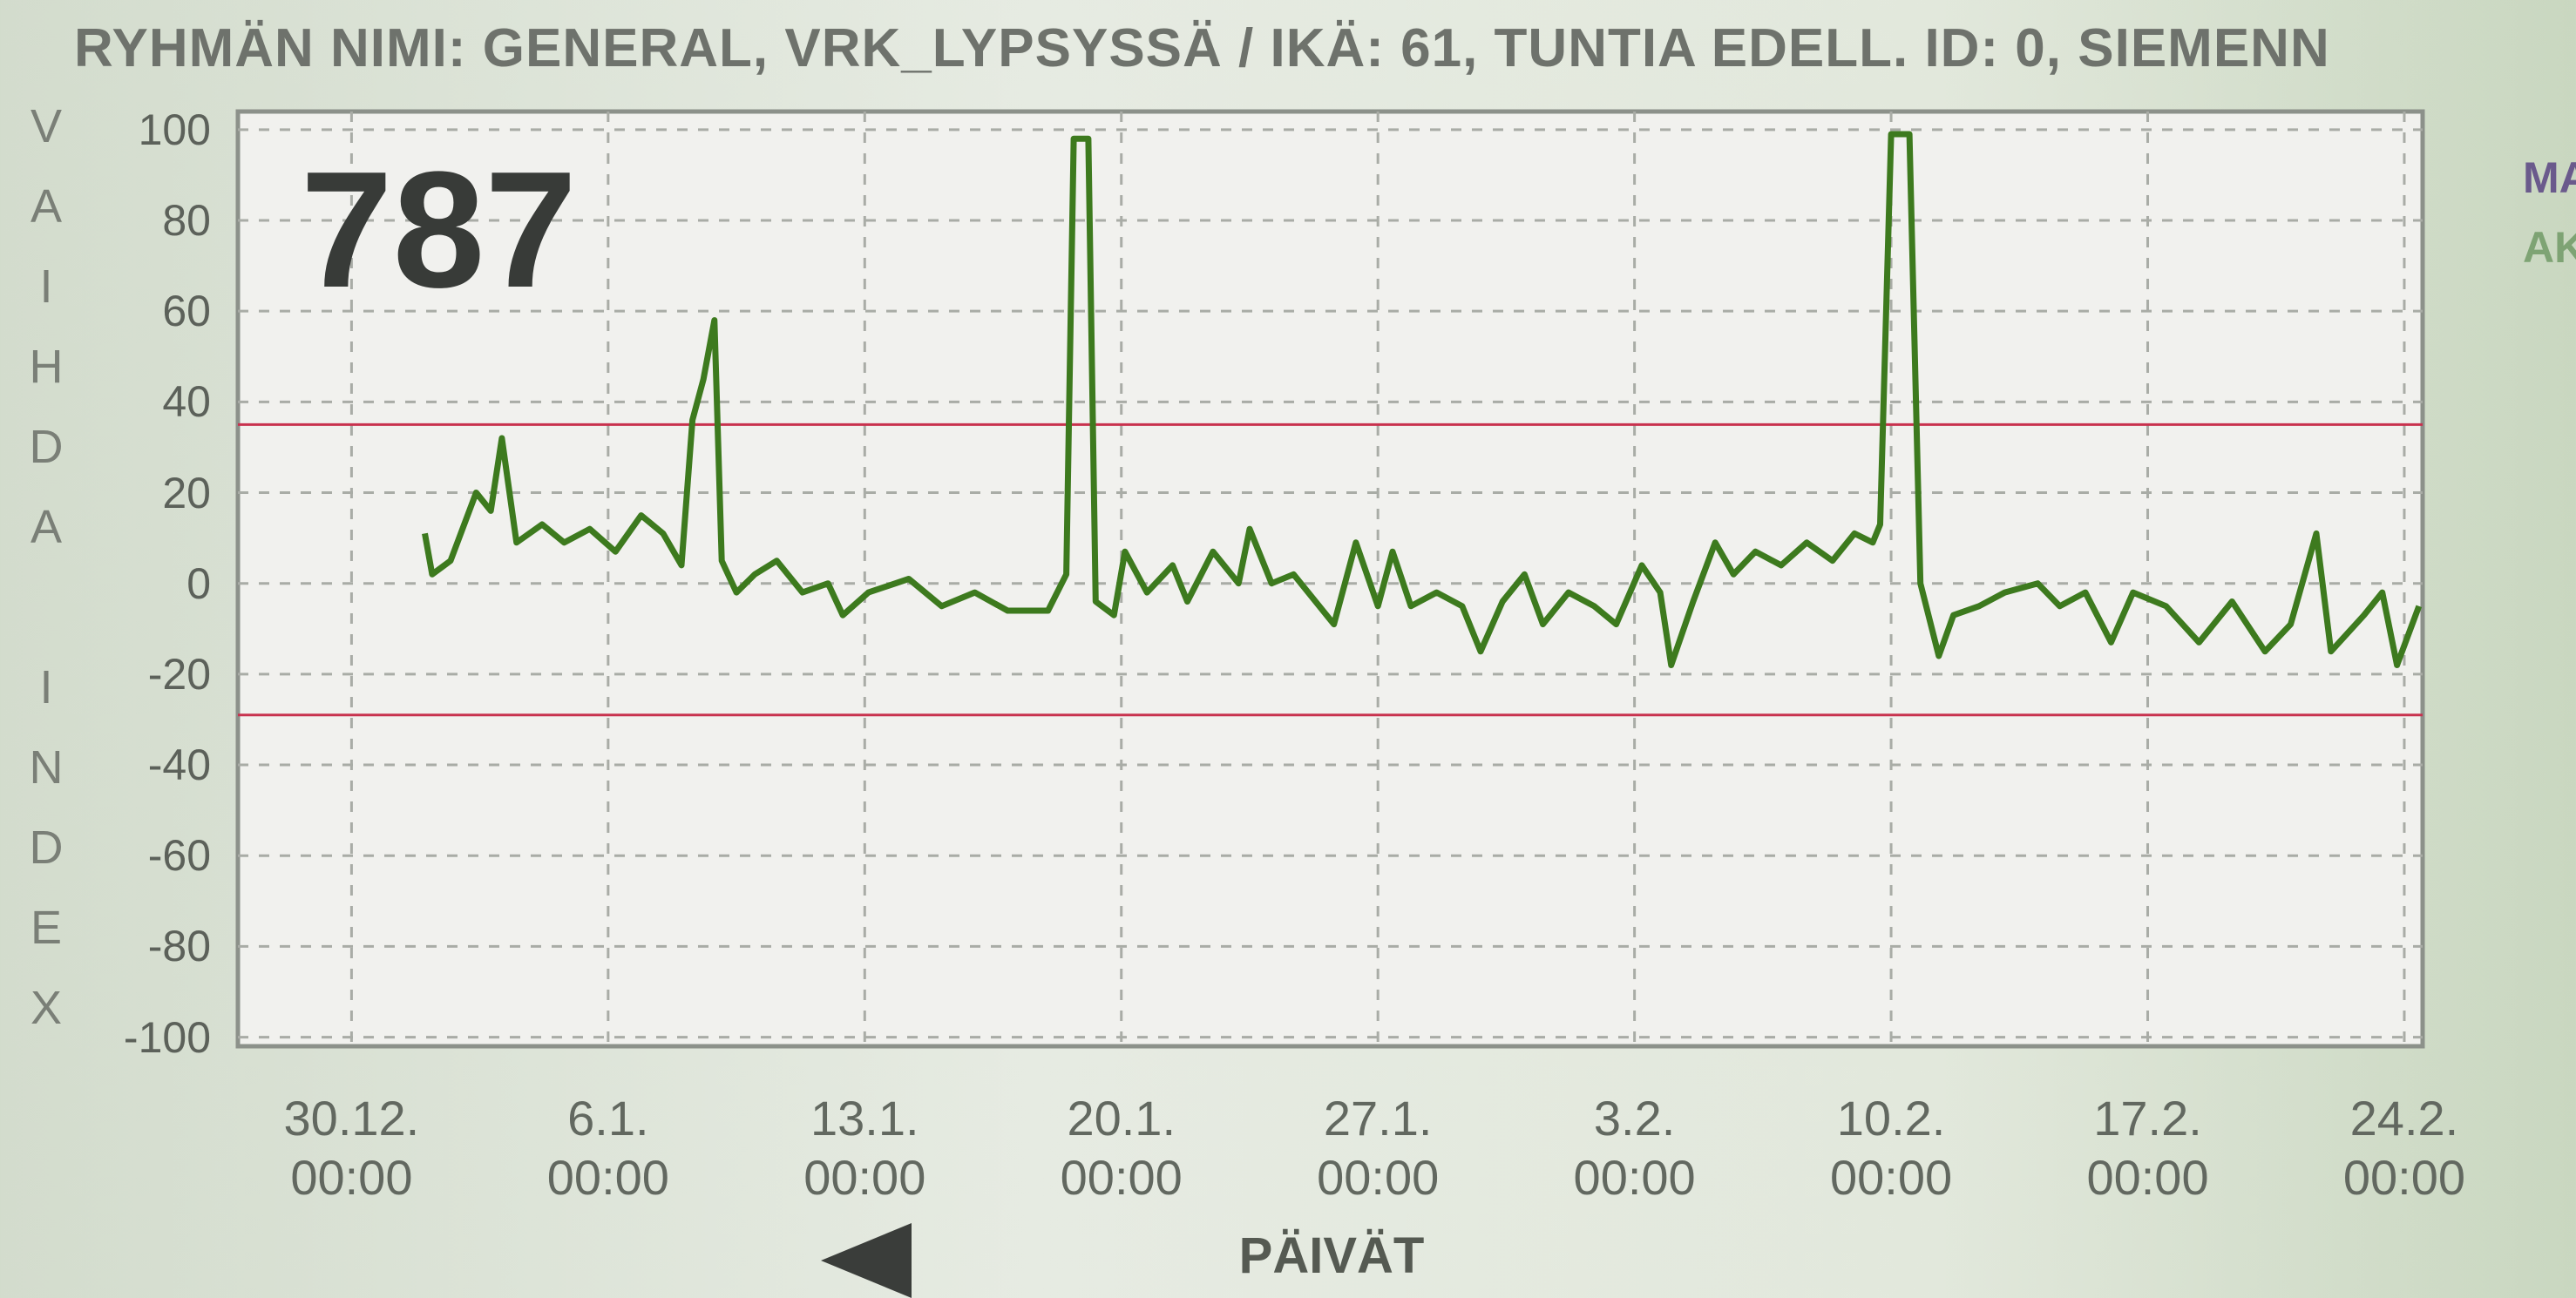 Image resolution: width=2576 pixels, height=1298 pixels. Describe the element at coordinates (1635, 1148) in the screenshot. I see `x-tick-label: 3.2. 00:00` at that location.